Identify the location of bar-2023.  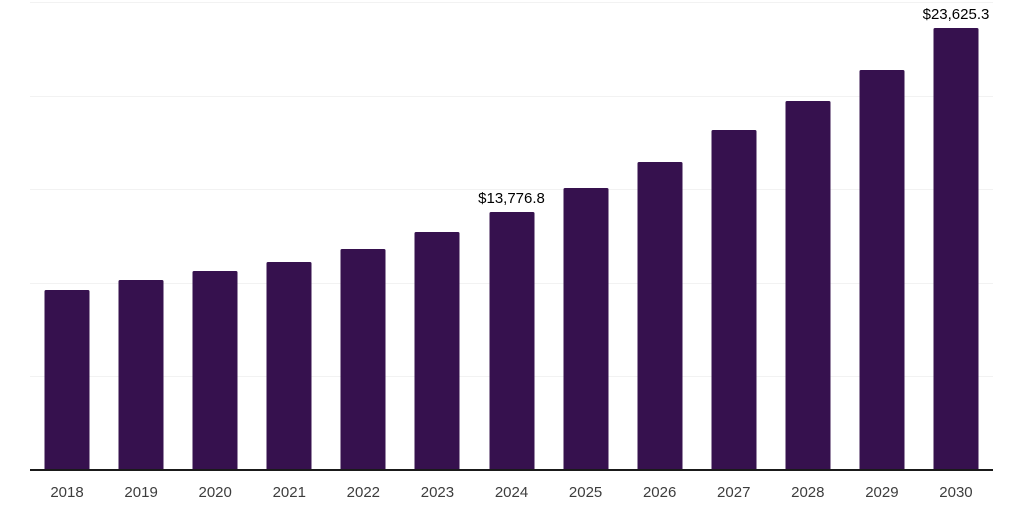
(437, 351).